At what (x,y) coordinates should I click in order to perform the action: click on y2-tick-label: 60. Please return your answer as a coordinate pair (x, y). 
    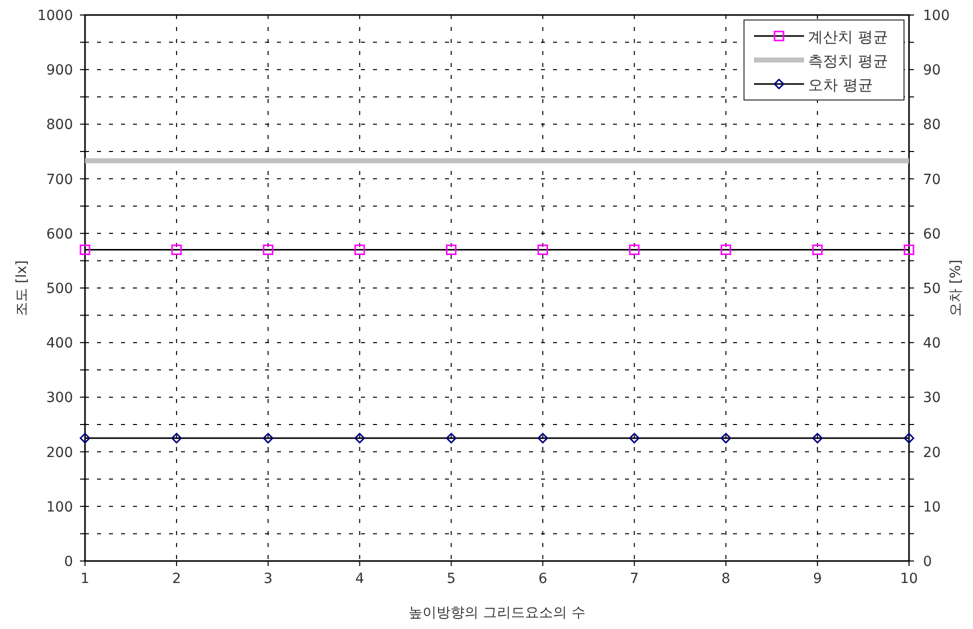
    Looking at the image, I should click on (932, 234).